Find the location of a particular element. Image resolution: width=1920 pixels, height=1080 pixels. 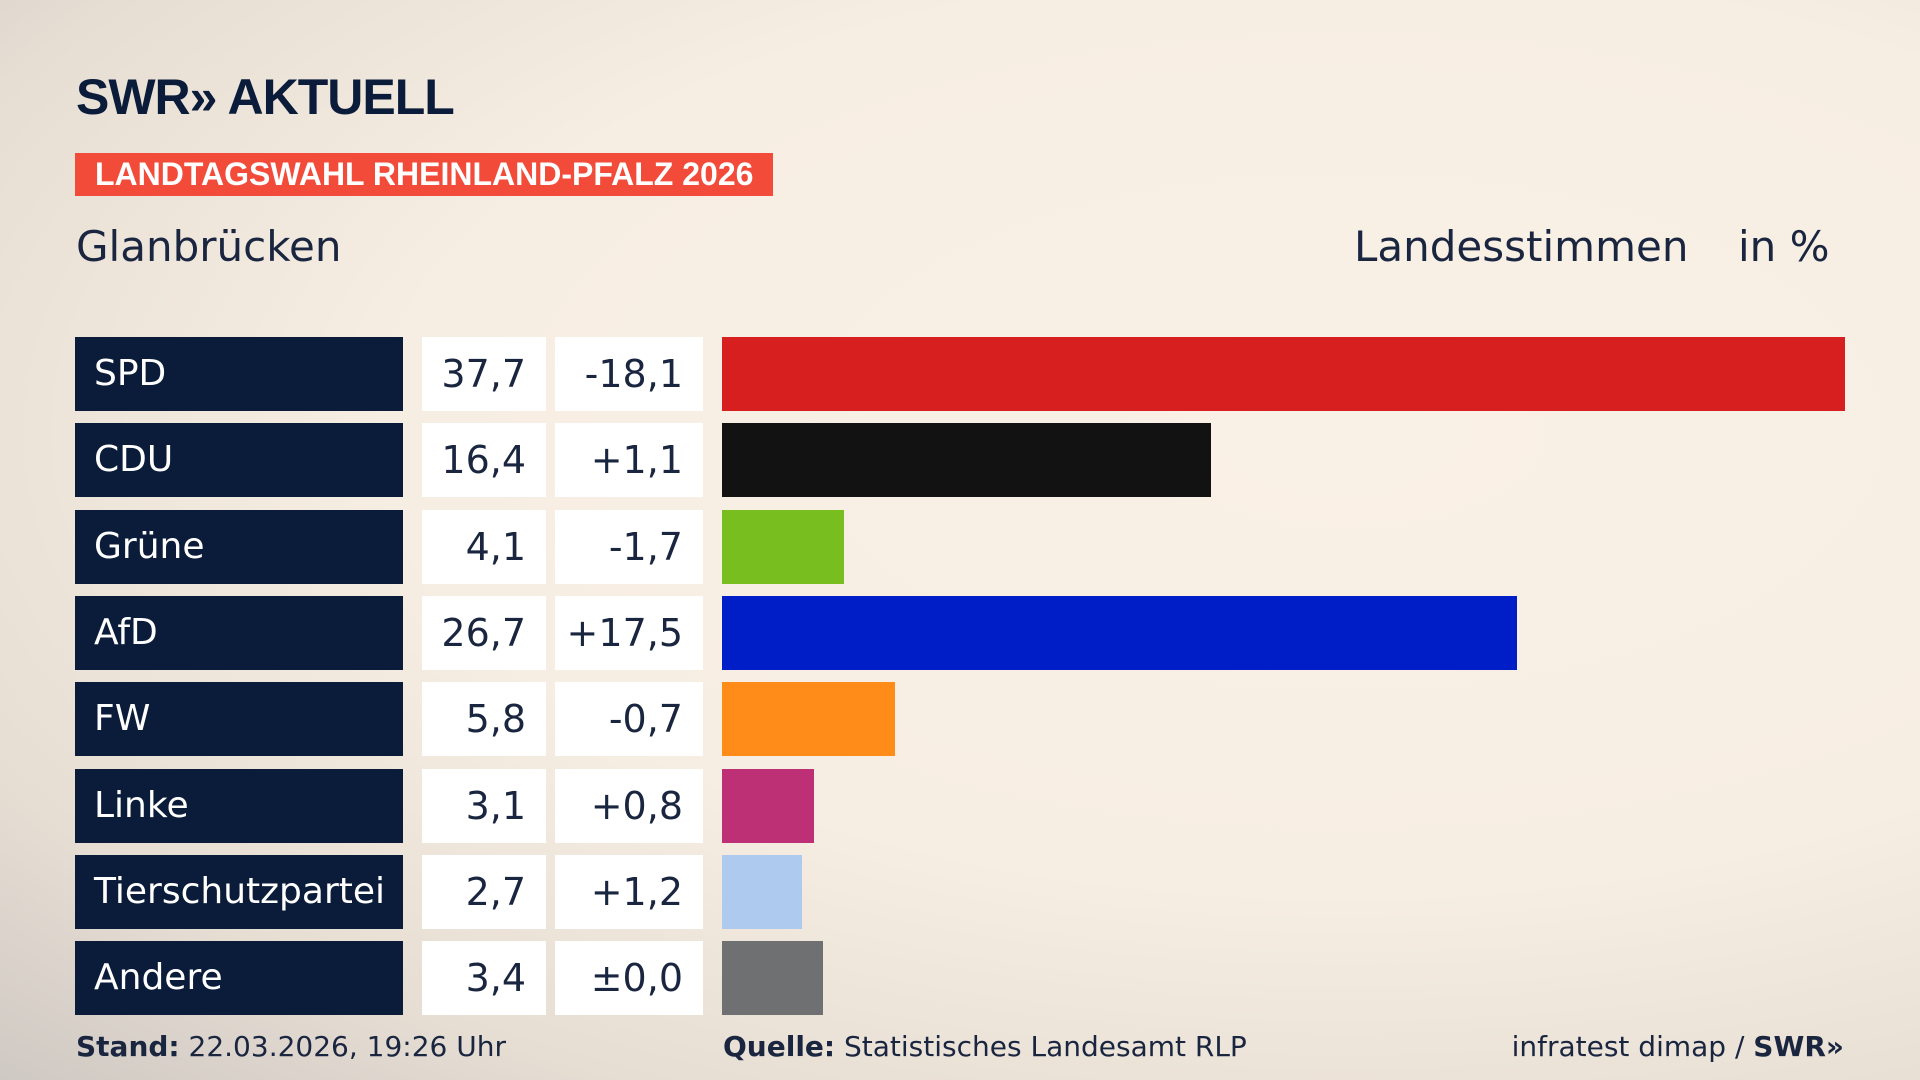

party-value: 4,1 is located at coordinates (484, 546).